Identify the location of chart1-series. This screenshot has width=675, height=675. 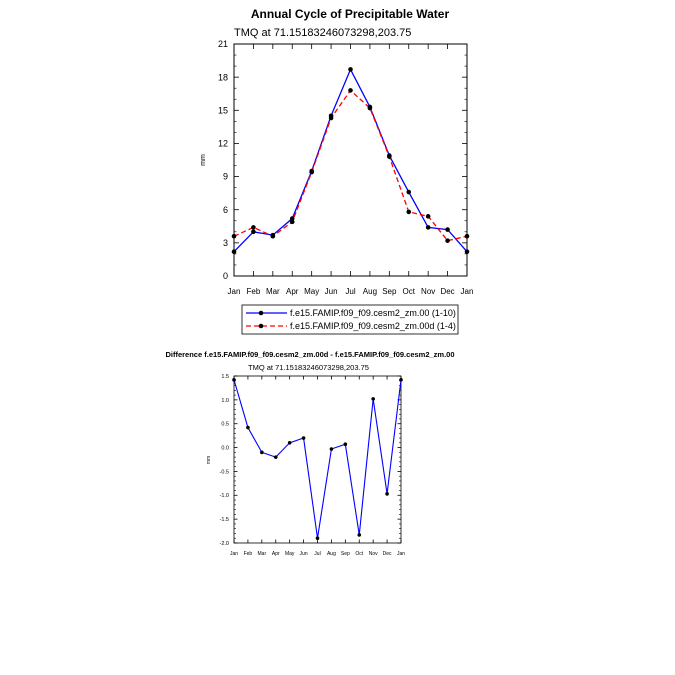
(350, 160).